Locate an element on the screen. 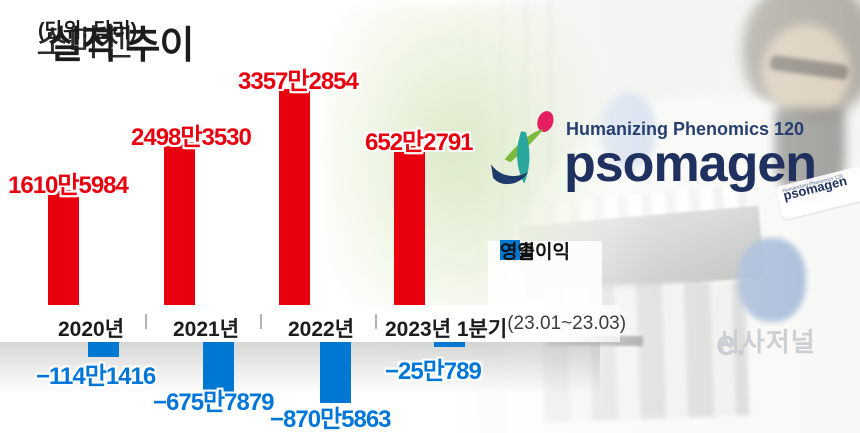 The height and width of the screenshot is (433, 860). axis-year-2023q1: 2023년 1분기 (23.01~23.03) is located at coordinates (505, 328).